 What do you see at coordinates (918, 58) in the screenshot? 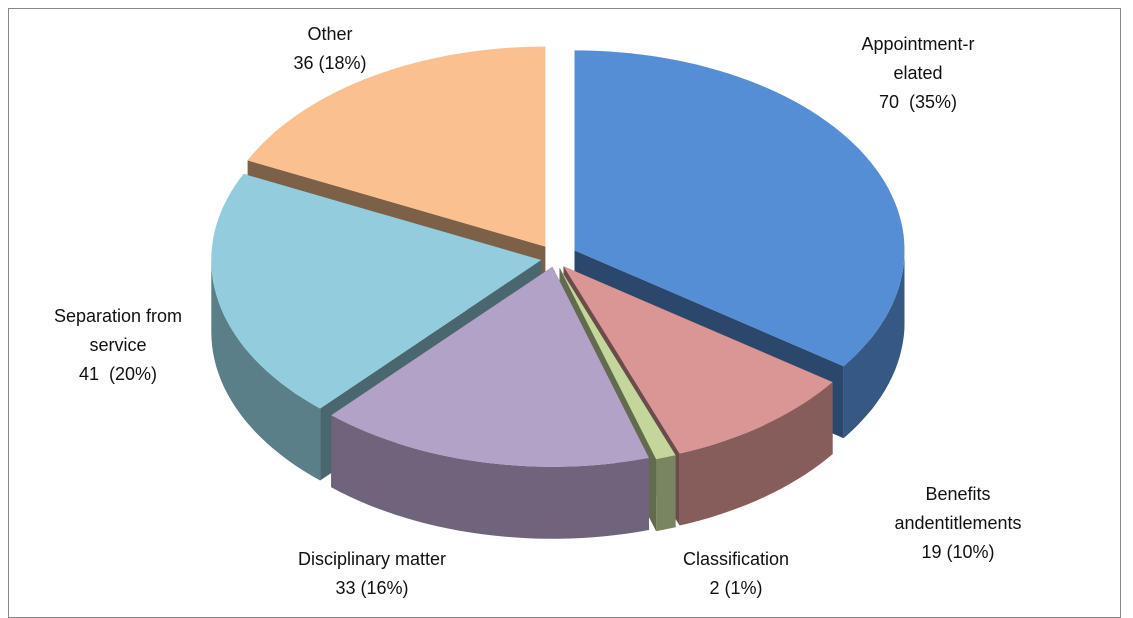
I see `category-label: Appointment-related` at bounding box center [918, 58].